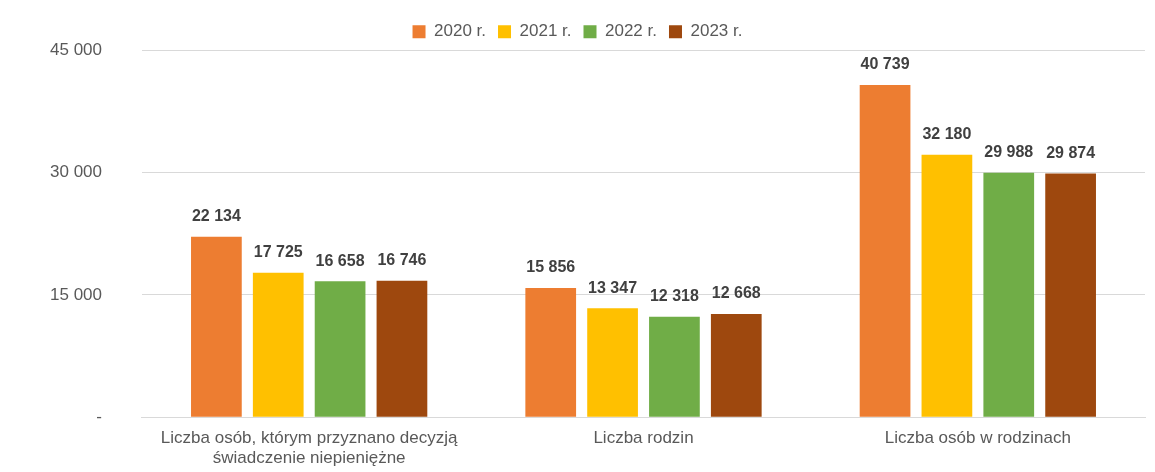  What do you see at coordinates (99, 416) in the screenshot?
I see `y-tick-label: -` at bounding box center [99, 416].